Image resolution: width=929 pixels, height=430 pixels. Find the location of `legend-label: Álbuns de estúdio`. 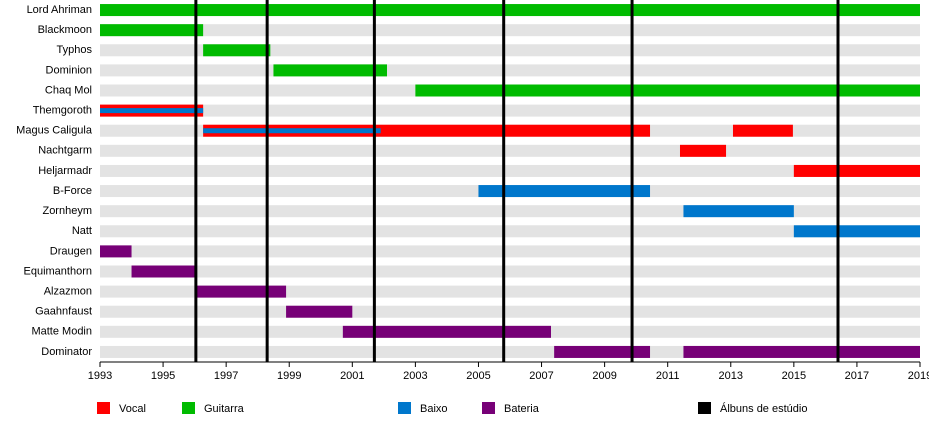

legend-label: Álbuns de estúdio is located at coordinates (763, 408).